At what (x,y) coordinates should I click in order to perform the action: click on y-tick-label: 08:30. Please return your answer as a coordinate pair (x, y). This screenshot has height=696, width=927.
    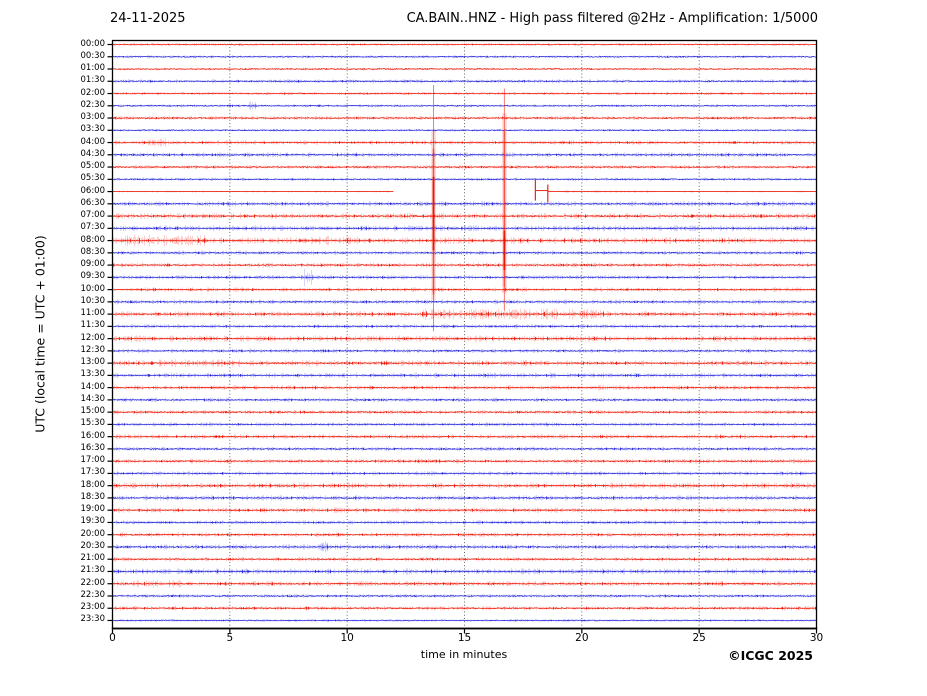
    Looking at the image, I should click on (93, 251).